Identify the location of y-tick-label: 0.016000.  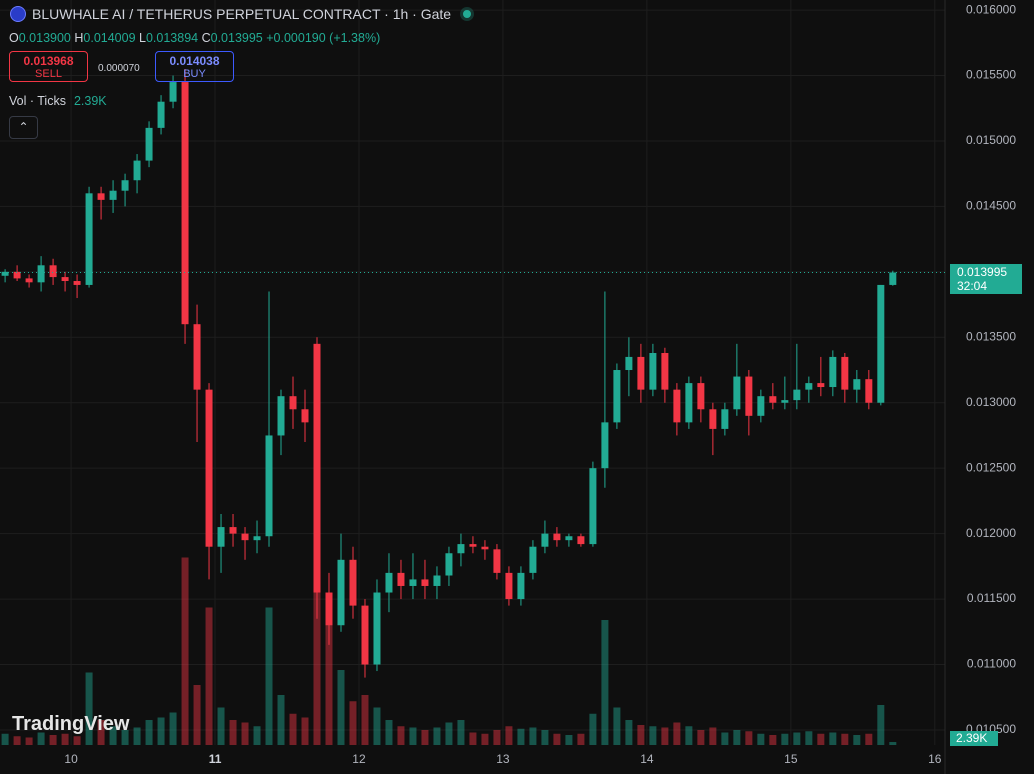
(991, 9).